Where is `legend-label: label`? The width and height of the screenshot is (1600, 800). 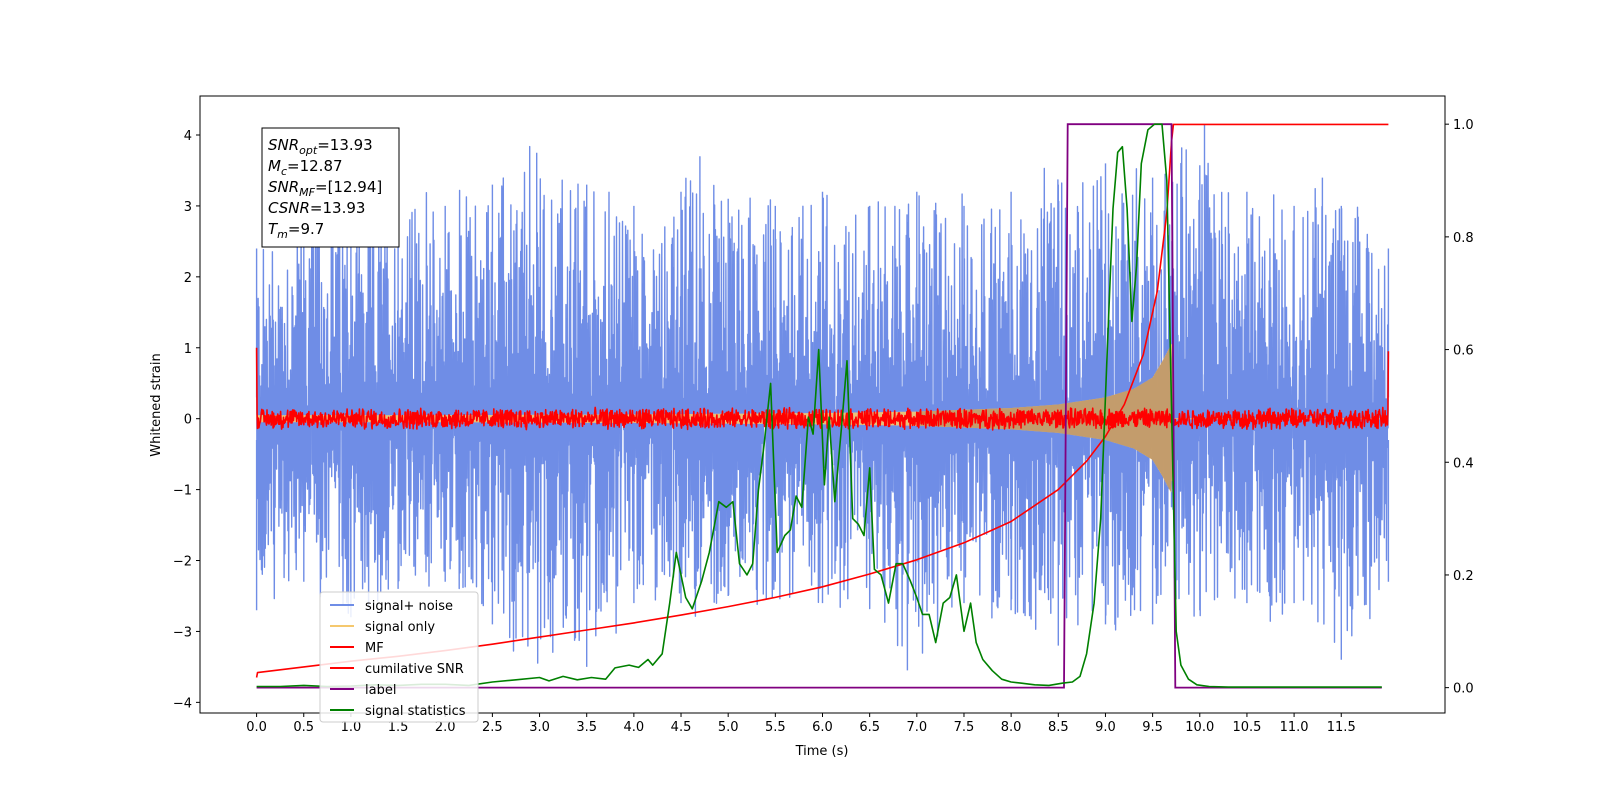 legend-label: label is located at coordinates (380, 690).